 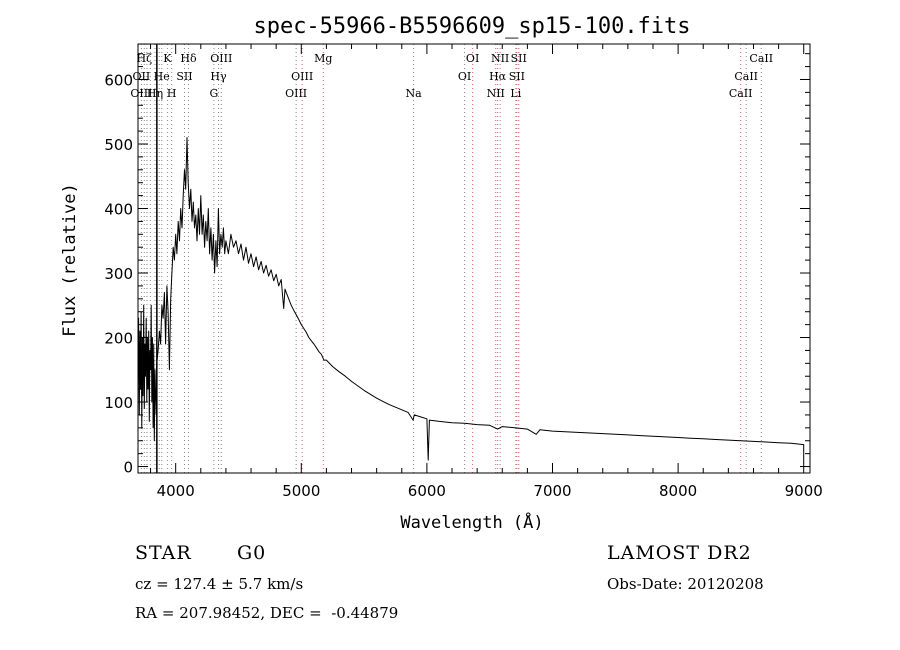 What do you see at coordinates (167, 58) in the screenshot?
I see `line-marker-label: K` at bounding box center [167, 58].